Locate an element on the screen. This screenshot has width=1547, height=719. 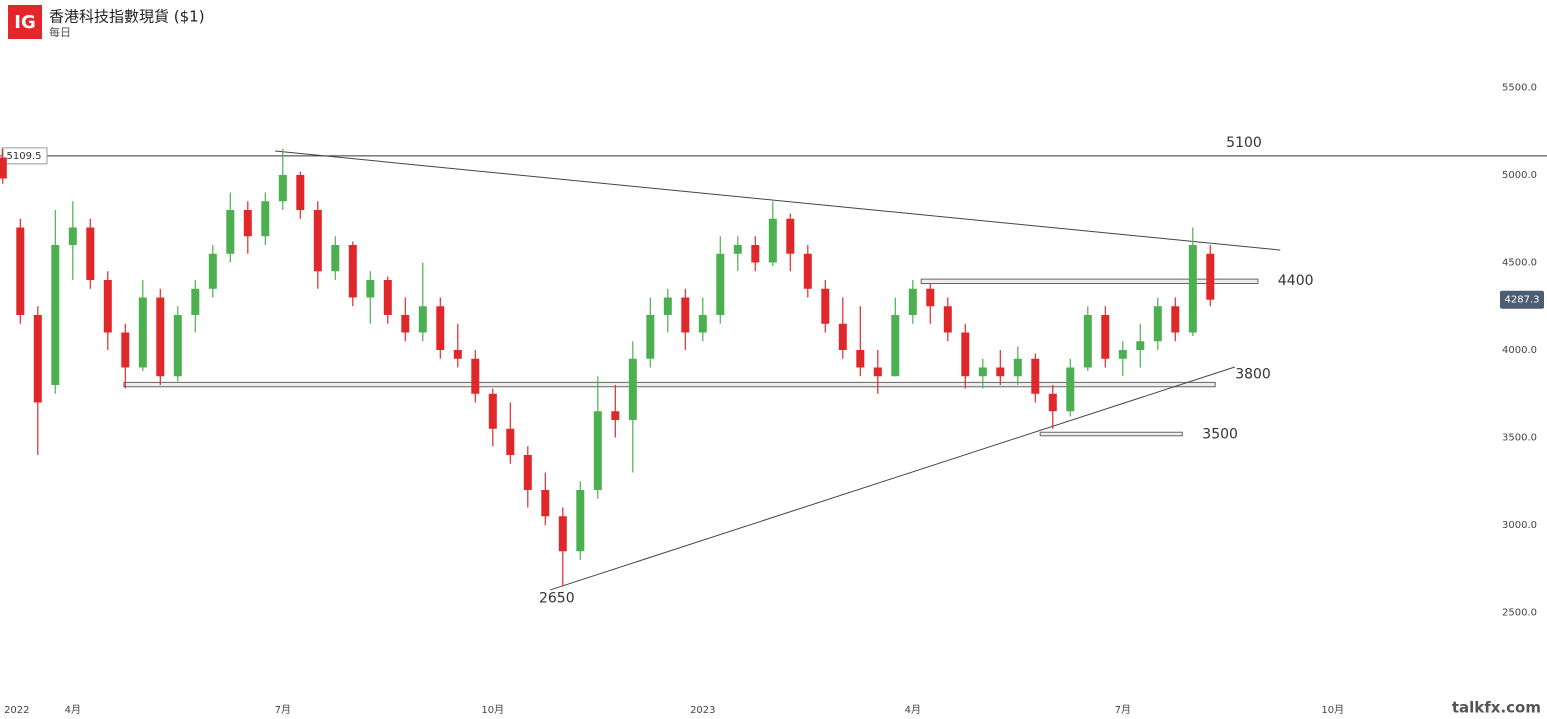
watermark: talkfx.com is located at coordinates (1496, 708).